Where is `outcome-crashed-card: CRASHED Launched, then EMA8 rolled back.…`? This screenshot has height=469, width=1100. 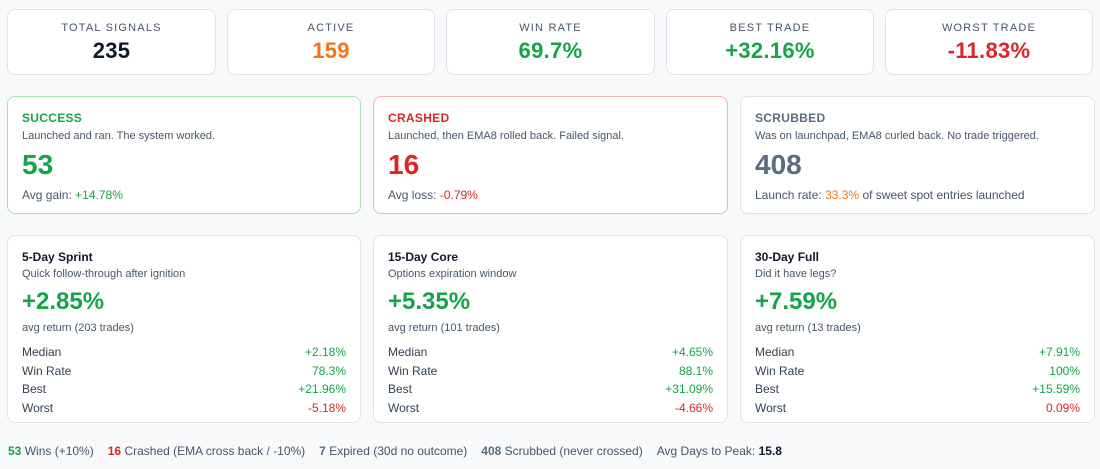 outcome-crashed-card: CRASHED Launched, then EMA8 rolled back.… is located at coordinates (550, 155).